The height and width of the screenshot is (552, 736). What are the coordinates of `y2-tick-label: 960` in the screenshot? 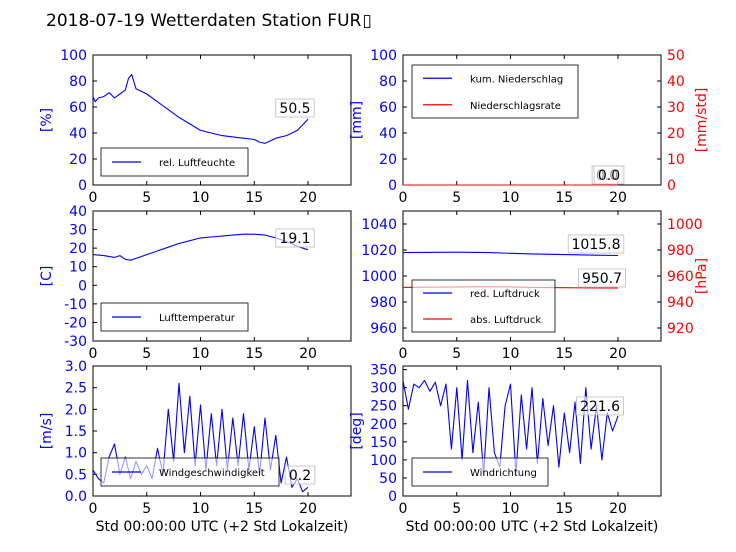 It's located at (680, 277).